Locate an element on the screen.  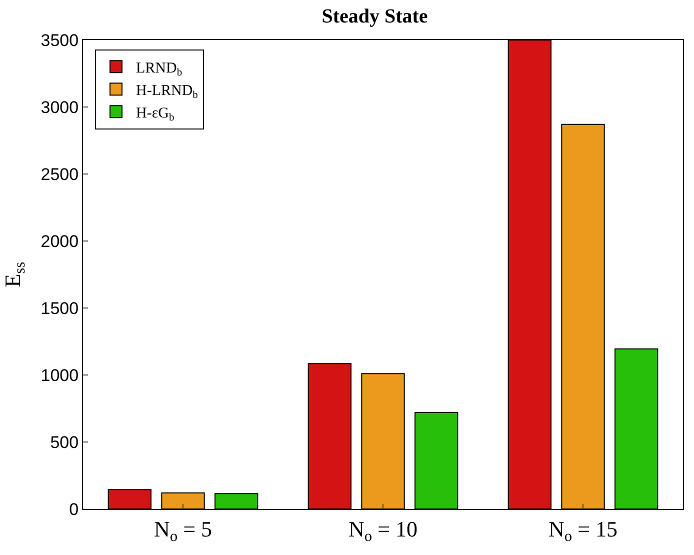
y-tick-label: 2000 is located at coordinates (59, 241).